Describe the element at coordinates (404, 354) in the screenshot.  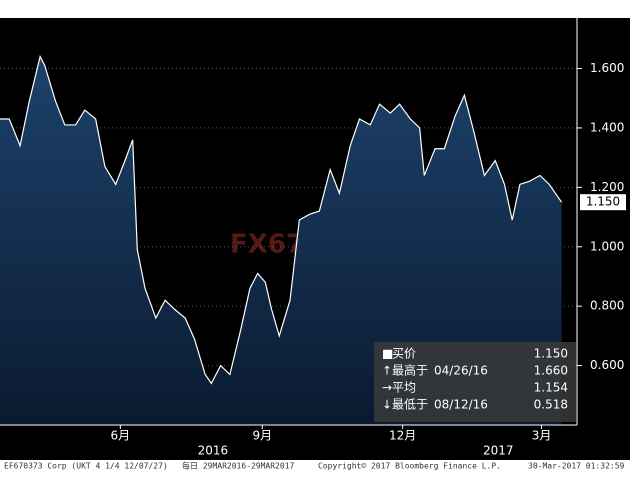
I see `legend-label: 买价` at that location.